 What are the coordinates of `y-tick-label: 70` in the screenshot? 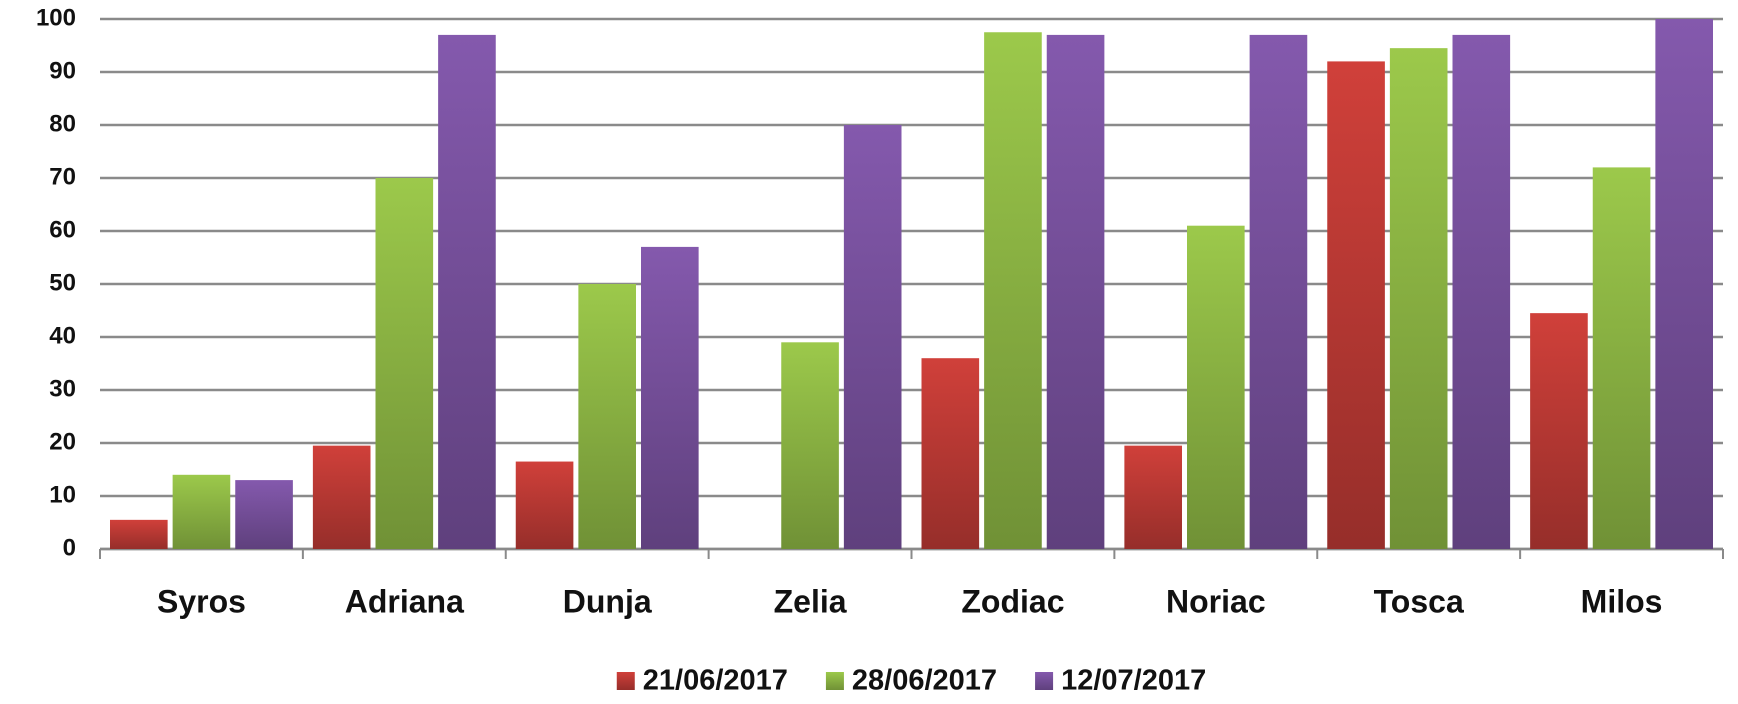 It's located at (62, 176).